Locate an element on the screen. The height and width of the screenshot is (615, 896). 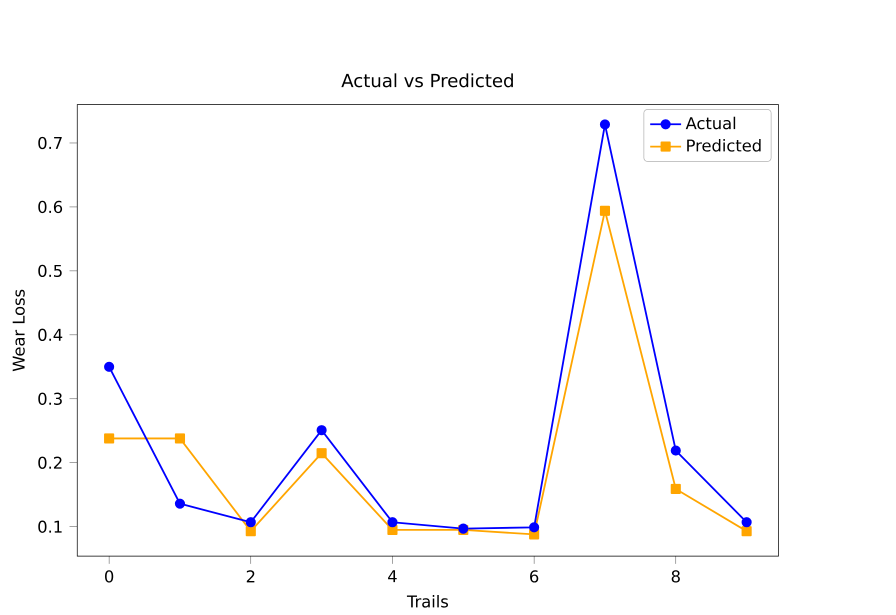
x-axis-title: Trails is located at coordinates (427, 601).